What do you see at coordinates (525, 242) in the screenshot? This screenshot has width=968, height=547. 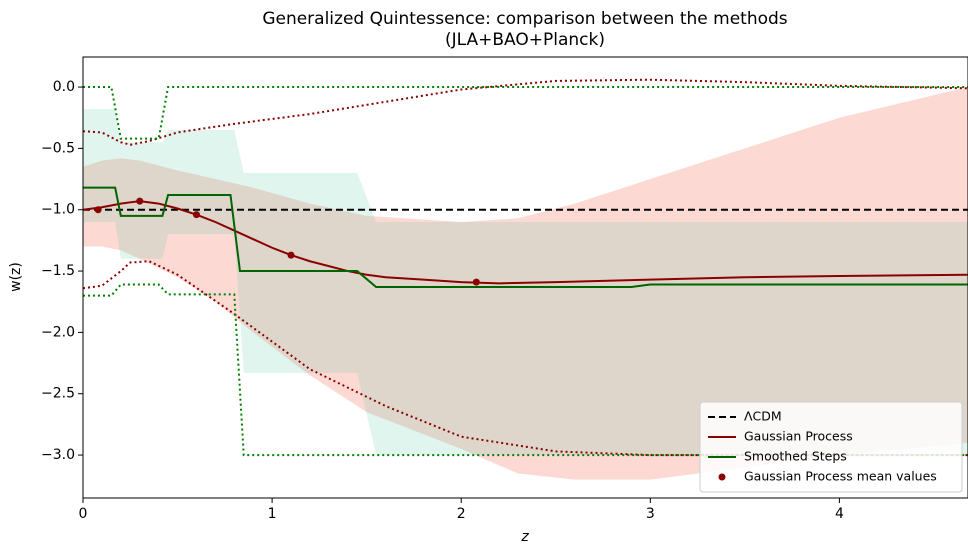 I see `series-line` at bounding box center [525, 242].